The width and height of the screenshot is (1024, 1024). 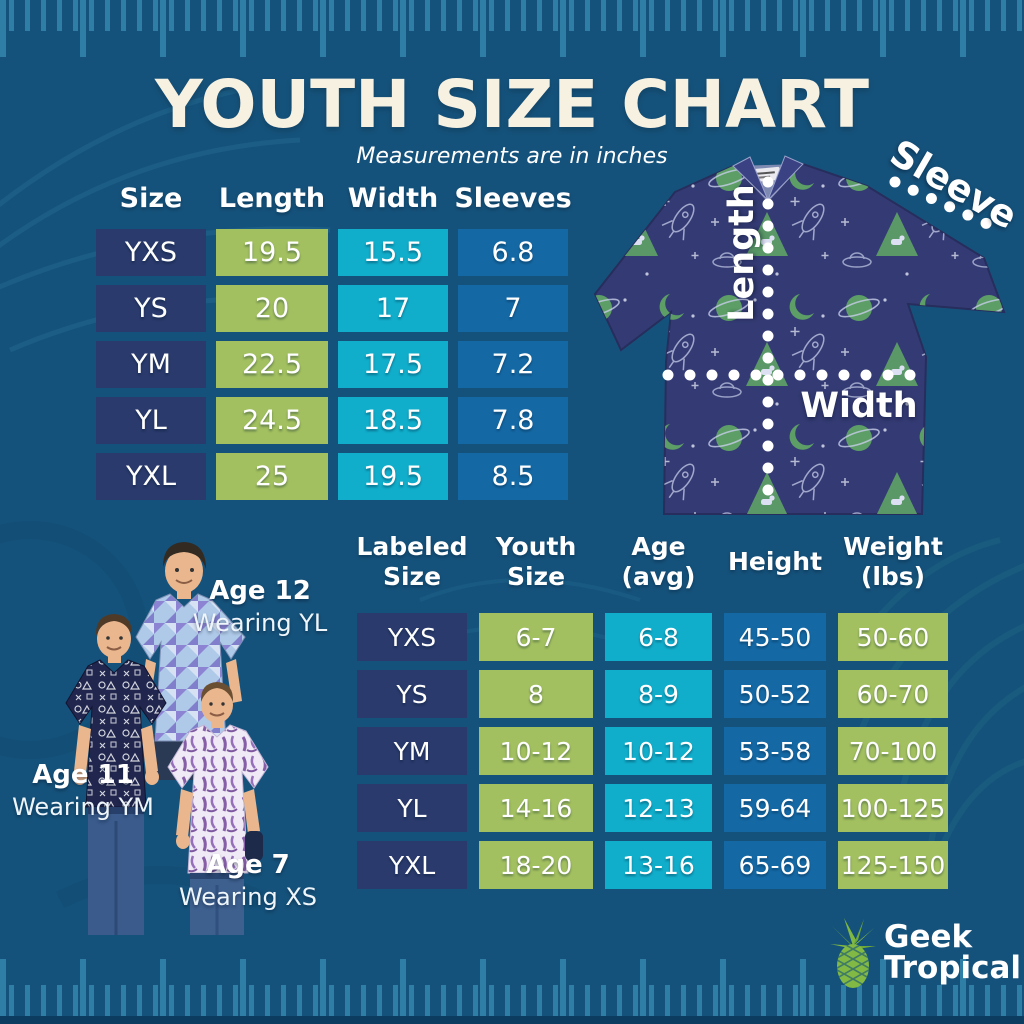 What do you see at coordinates (859, 406) in the screenshot?
I see `width-diagram-label: Width` at bounding box center [859, 406].